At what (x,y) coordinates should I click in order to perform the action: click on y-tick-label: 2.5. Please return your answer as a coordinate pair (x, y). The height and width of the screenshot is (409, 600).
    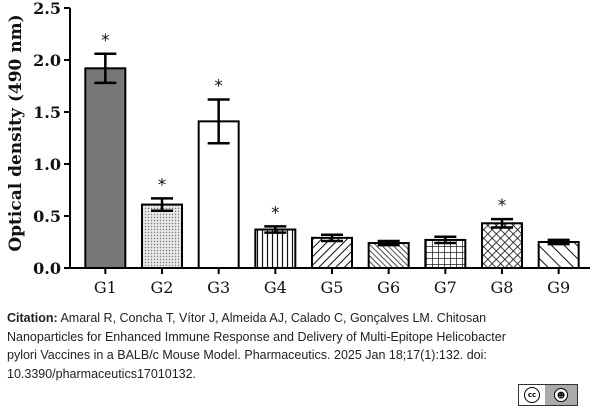
    Looking at the image, I should click on (47, 9).